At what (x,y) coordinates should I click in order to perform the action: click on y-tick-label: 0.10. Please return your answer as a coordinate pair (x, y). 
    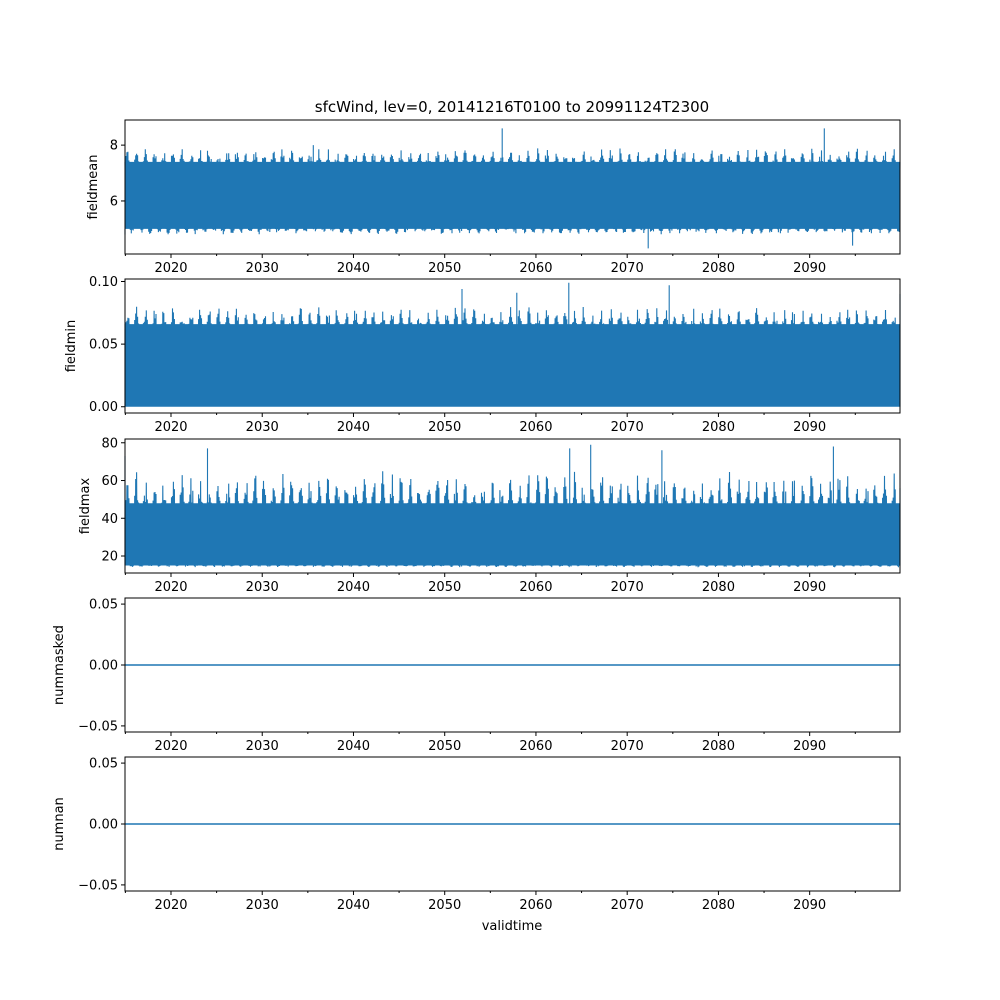
    Looking at the image, I should click on (103, 282).